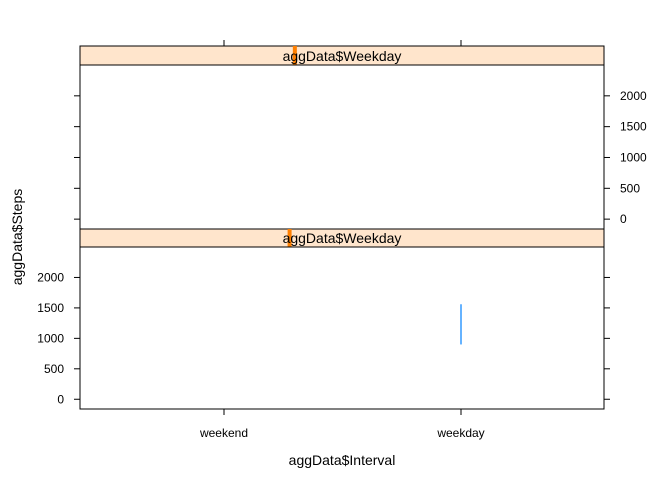  What do you see at coordinates (54, 369) in the screenshot?
I see `ytick-label-bottom-500: 500` at bounding box center [54, 369].